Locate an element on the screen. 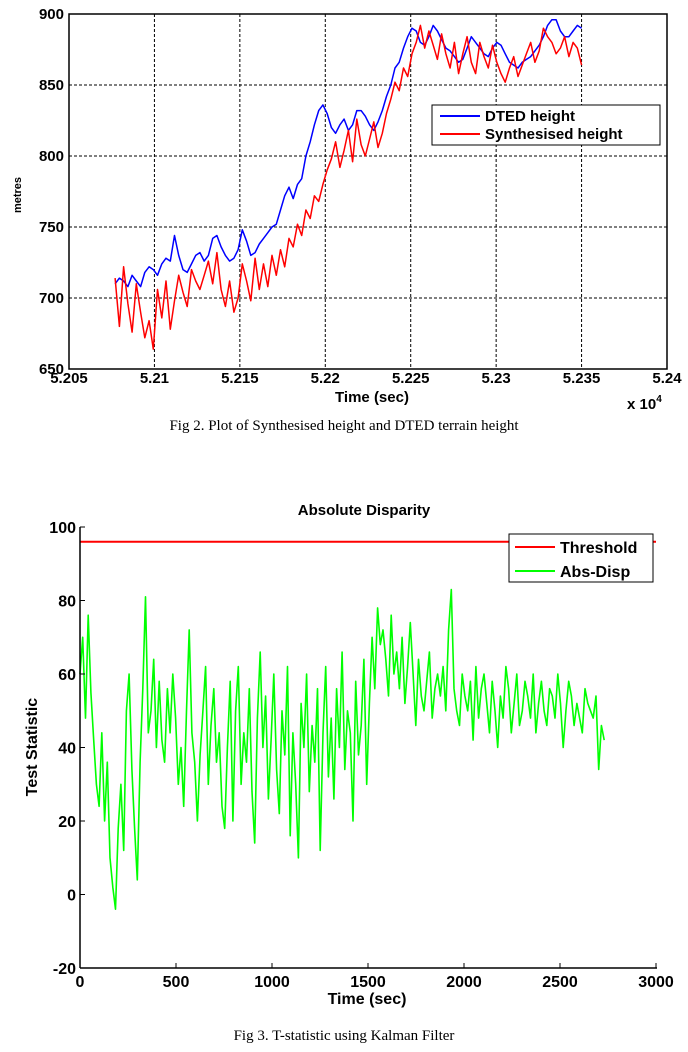  y-tick-label: 700 is located at coordinates (51, 298).